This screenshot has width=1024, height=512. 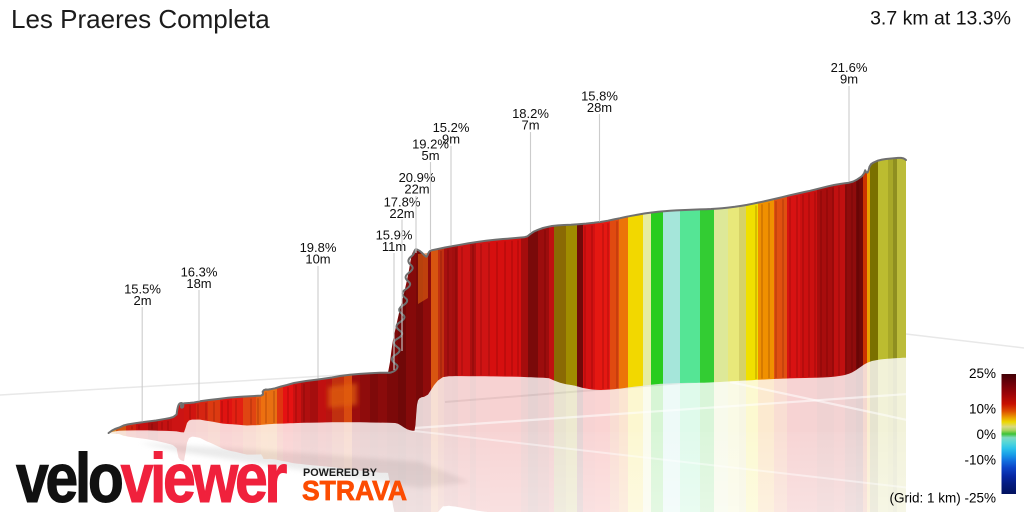 What do you see at coordinates (318, 253) in the screenshot?
I see `svg-text:19.8%10m: 19.8% 10m` at bounding box center [318, 253].